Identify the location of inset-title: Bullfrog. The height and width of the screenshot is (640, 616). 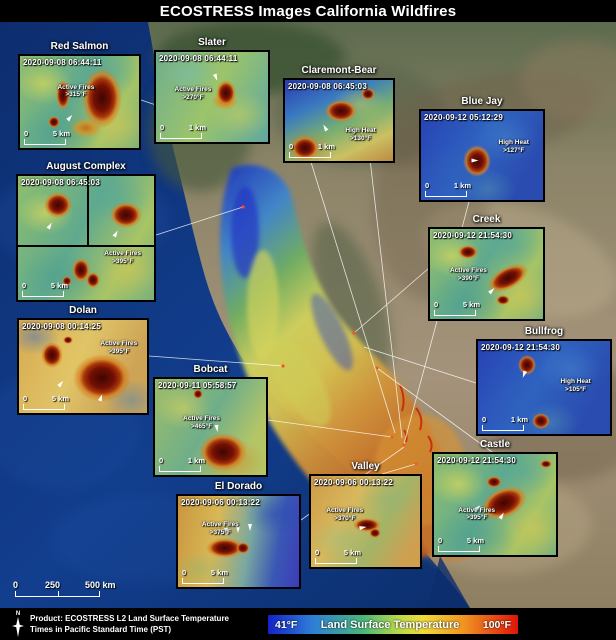
(544, 331).